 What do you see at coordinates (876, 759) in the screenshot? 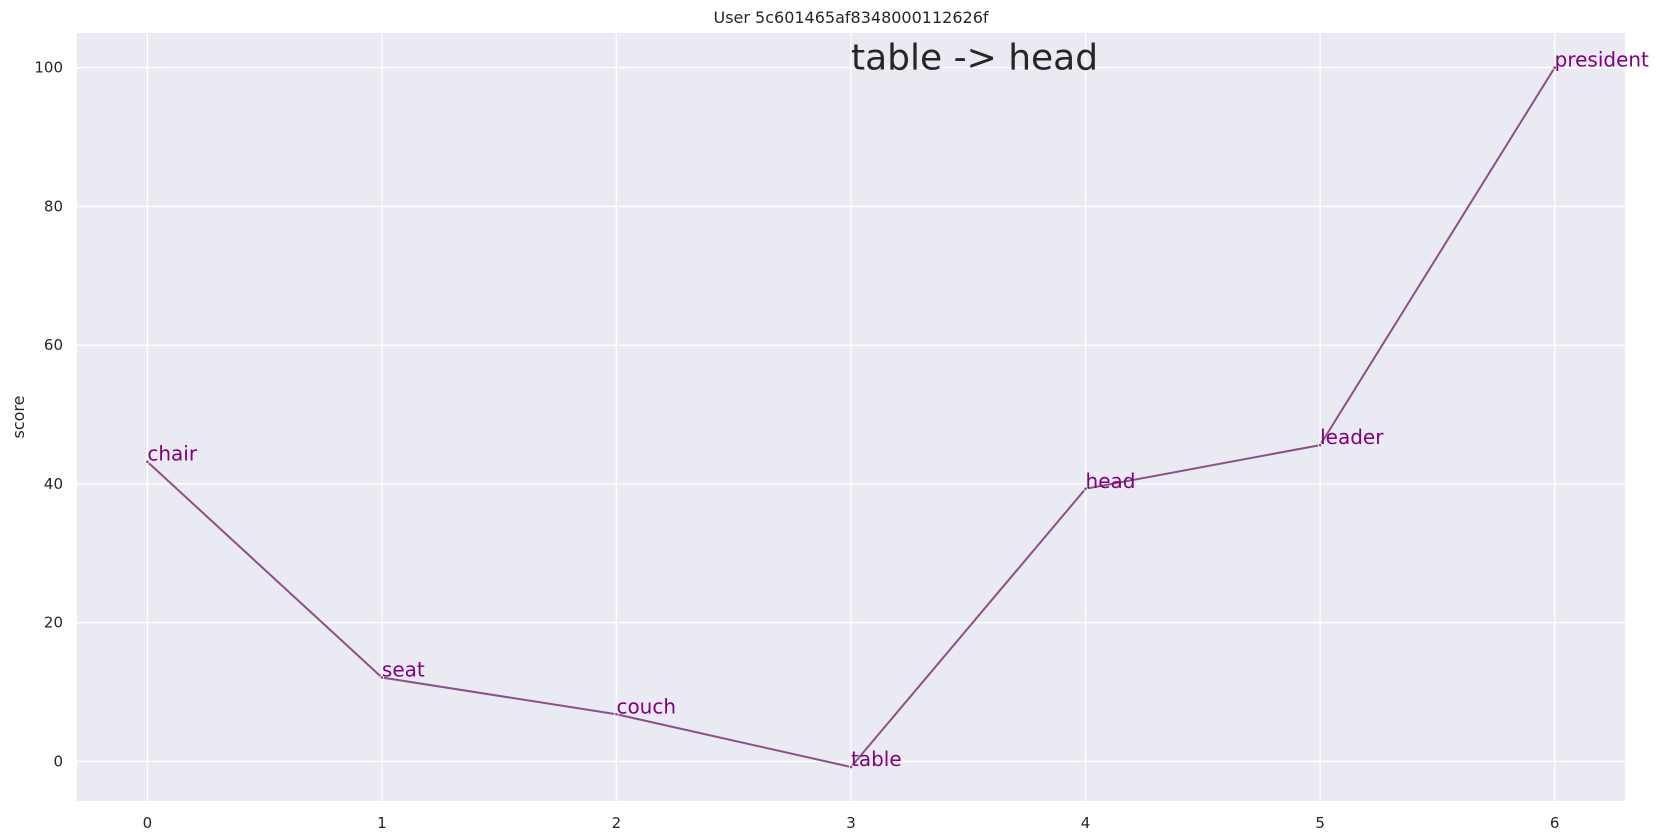
I see `point-label: table` at bounding box center [876, 759].